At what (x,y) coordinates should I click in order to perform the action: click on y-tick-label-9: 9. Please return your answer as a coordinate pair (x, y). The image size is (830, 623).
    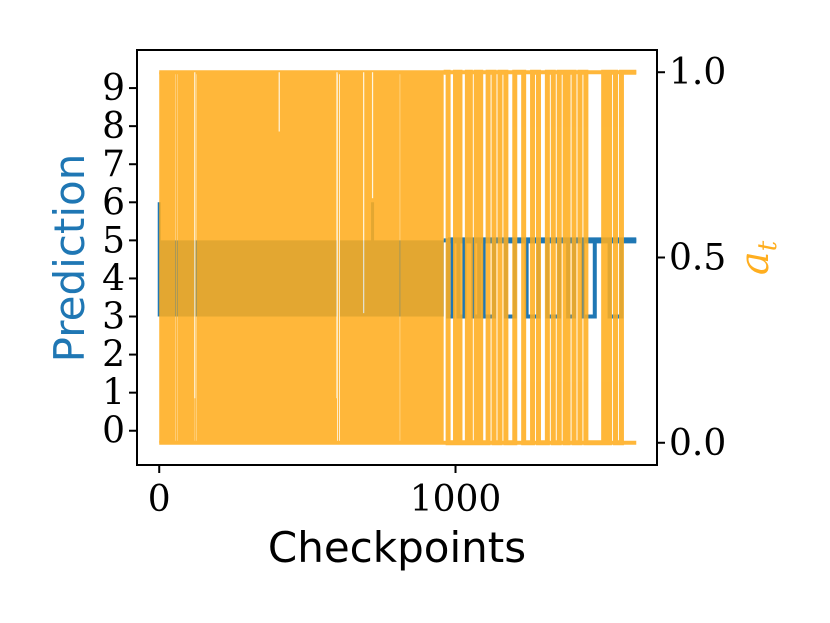
    Looking at the image, I should click on (113, 88).